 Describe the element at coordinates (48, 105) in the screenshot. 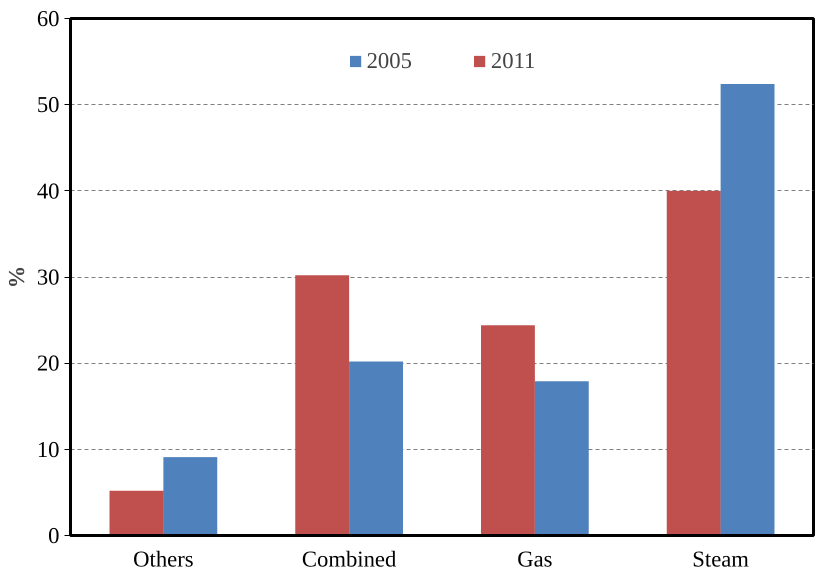

I see `y-tick-label: 50` at that location.